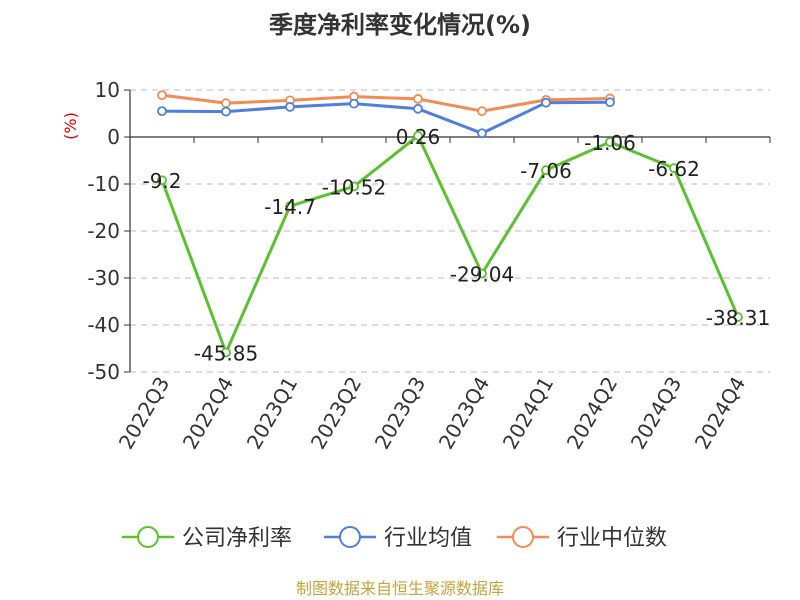  Describe the element at coordinates (103, 372) in the screenshot. I see `y-tick-label: -50` at that location.